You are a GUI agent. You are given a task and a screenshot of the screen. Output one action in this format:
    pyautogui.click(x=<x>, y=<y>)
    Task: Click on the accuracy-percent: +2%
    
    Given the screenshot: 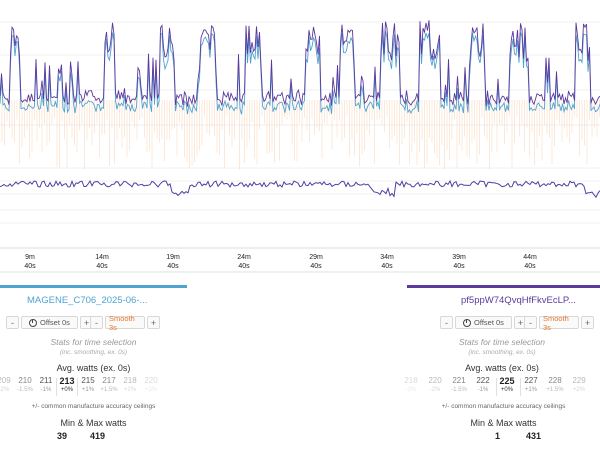 What is the action you would take?
    pyautogui.click(x=579, y=390)
    